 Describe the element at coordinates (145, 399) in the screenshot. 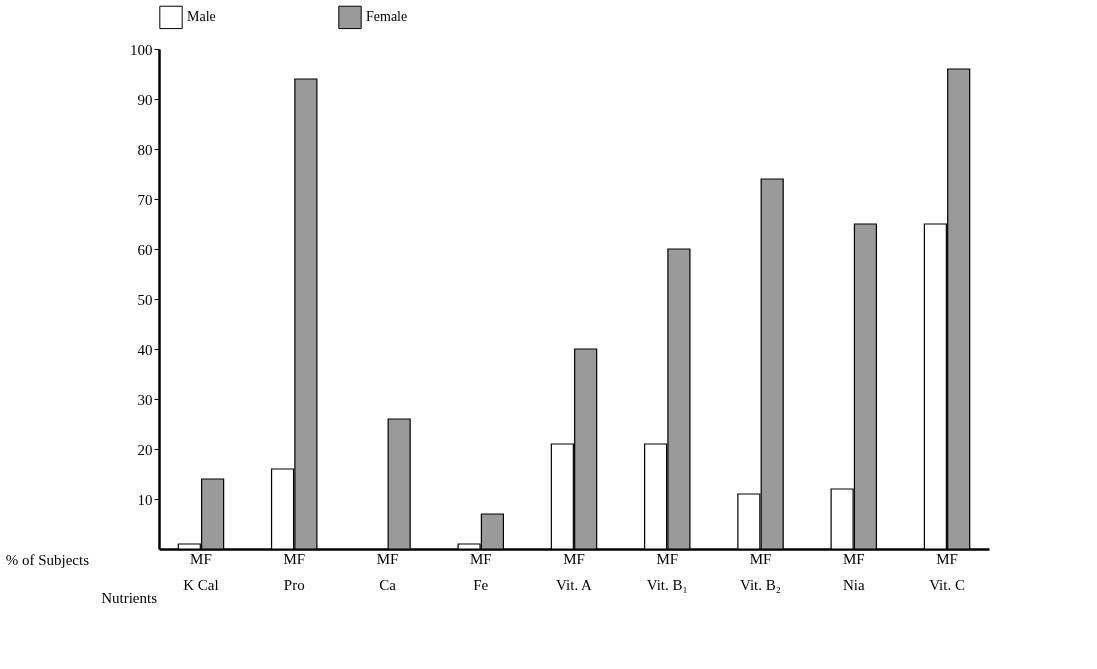

I see `y-tick-label: 30` at that location.